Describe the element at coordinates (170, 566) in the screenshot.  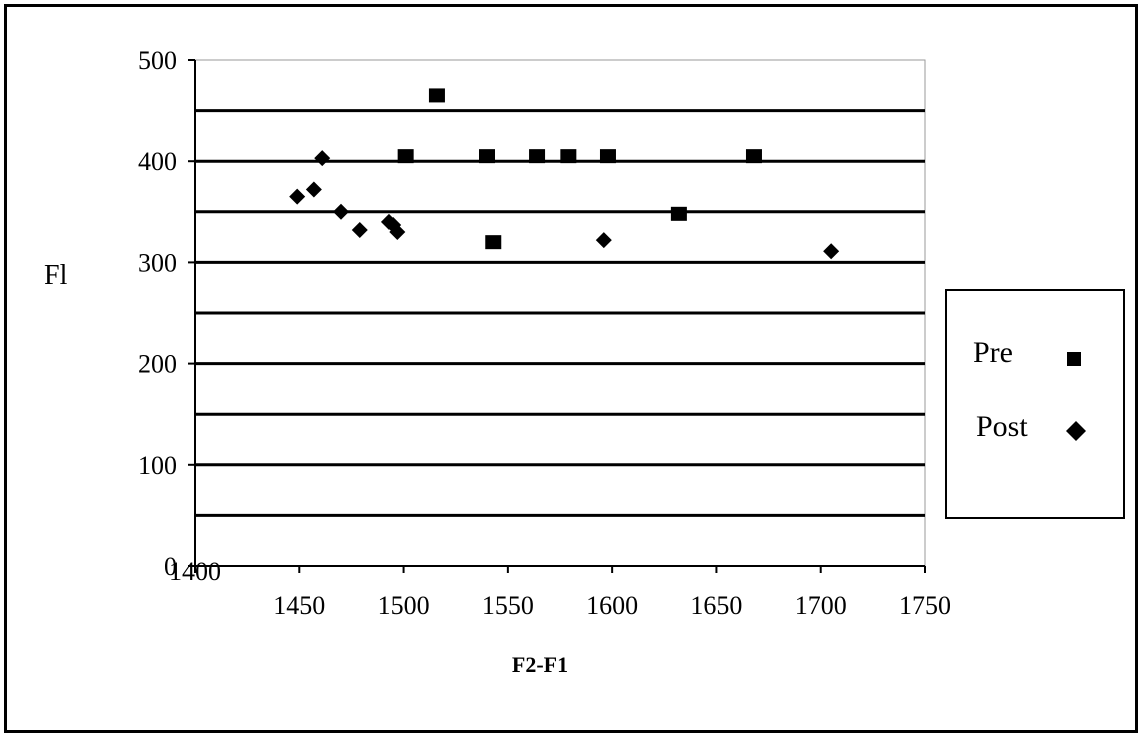
I see `y-tick-label: 0` at that location.